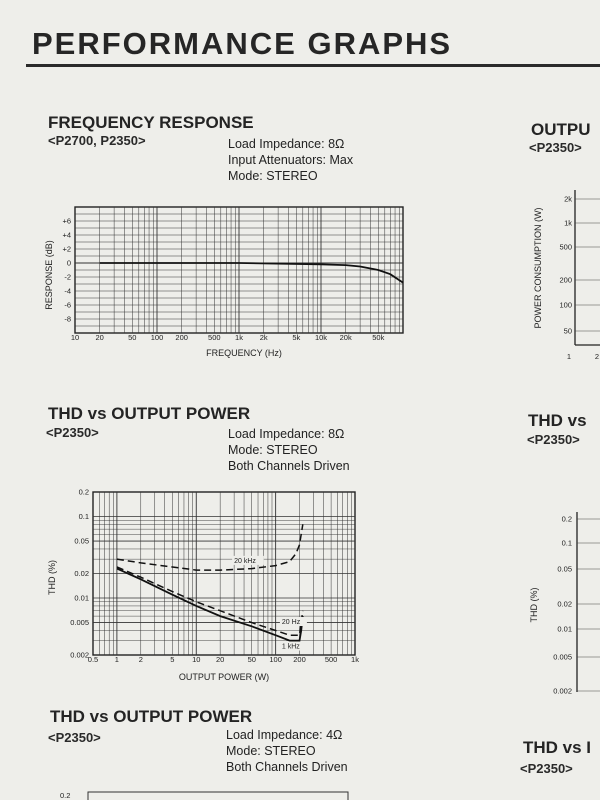 This screenshot has height=800, width=600. I want to click on power-ytick-label: 100, so click(565, 305).